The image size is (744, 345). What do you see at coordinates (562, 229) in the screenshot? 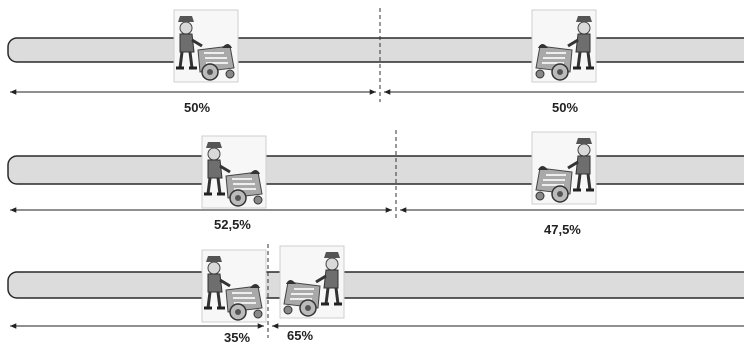
I see `right-share-label: 47,5%` at bounding box center [562, 229].